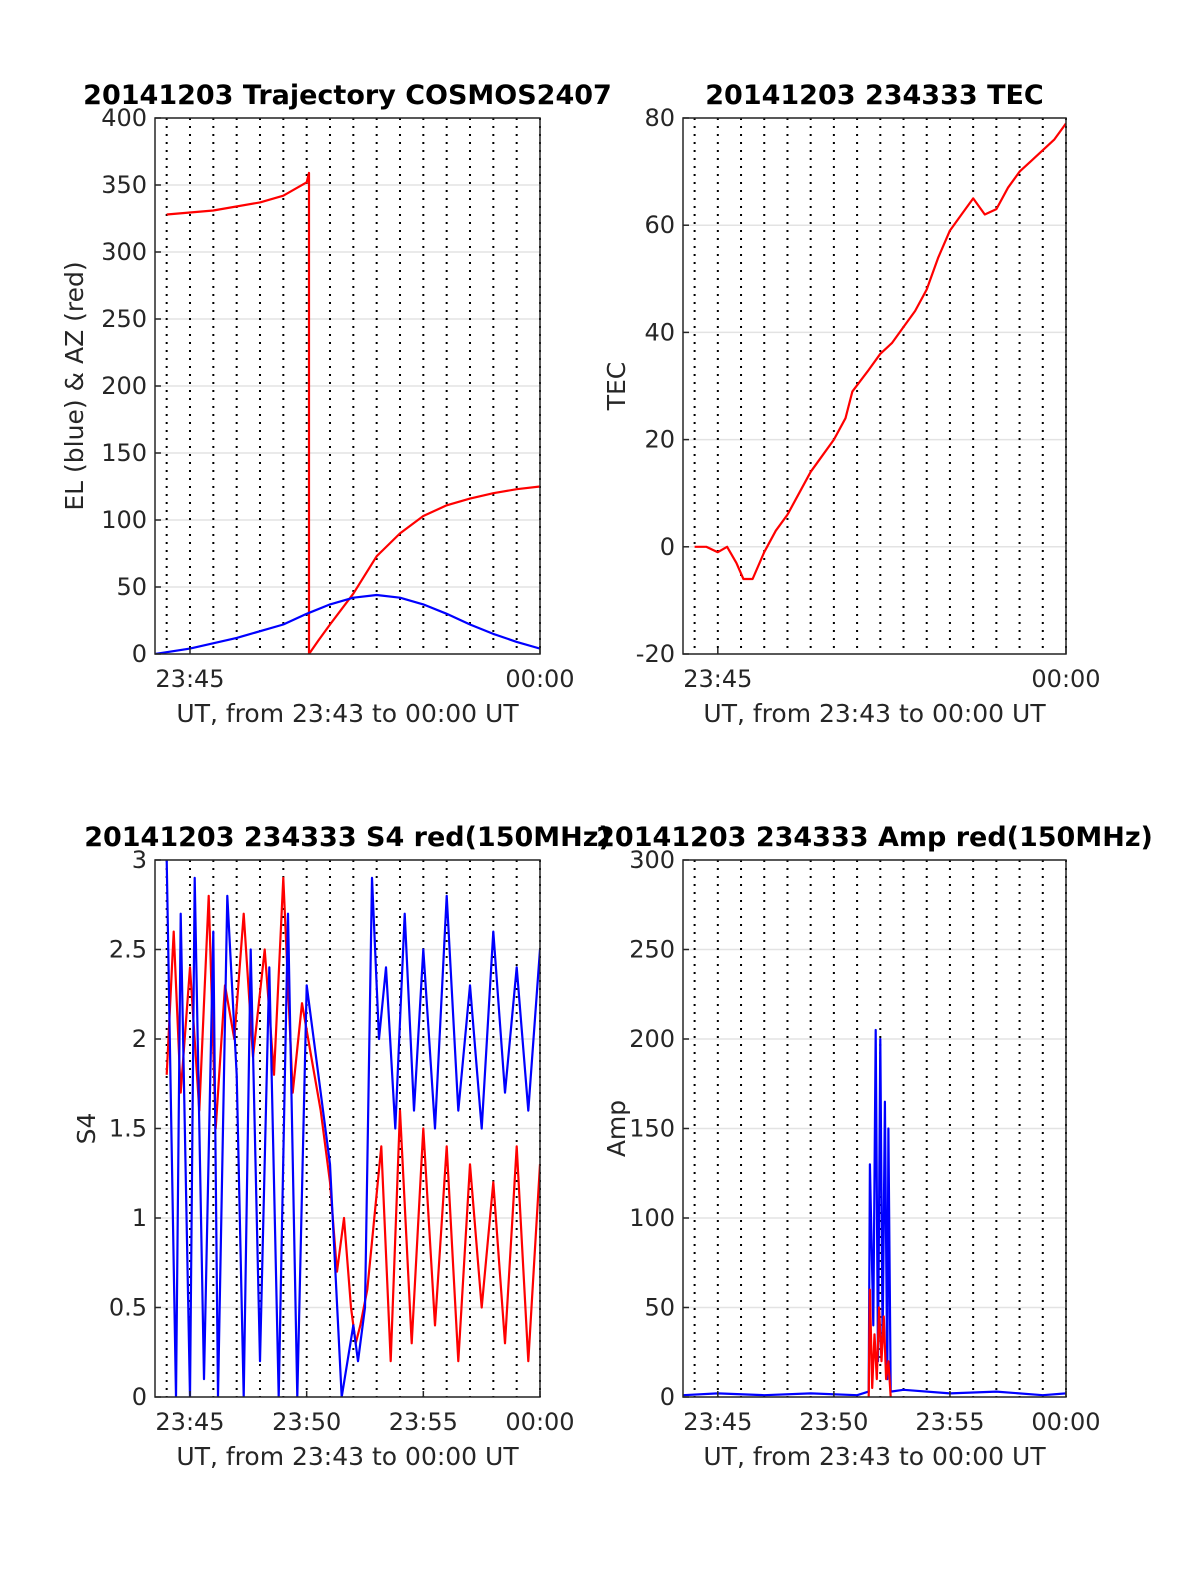 This screenshot has height=1575, width=1200. I want to click on y-tick-label: 2, so click(139, 1039).